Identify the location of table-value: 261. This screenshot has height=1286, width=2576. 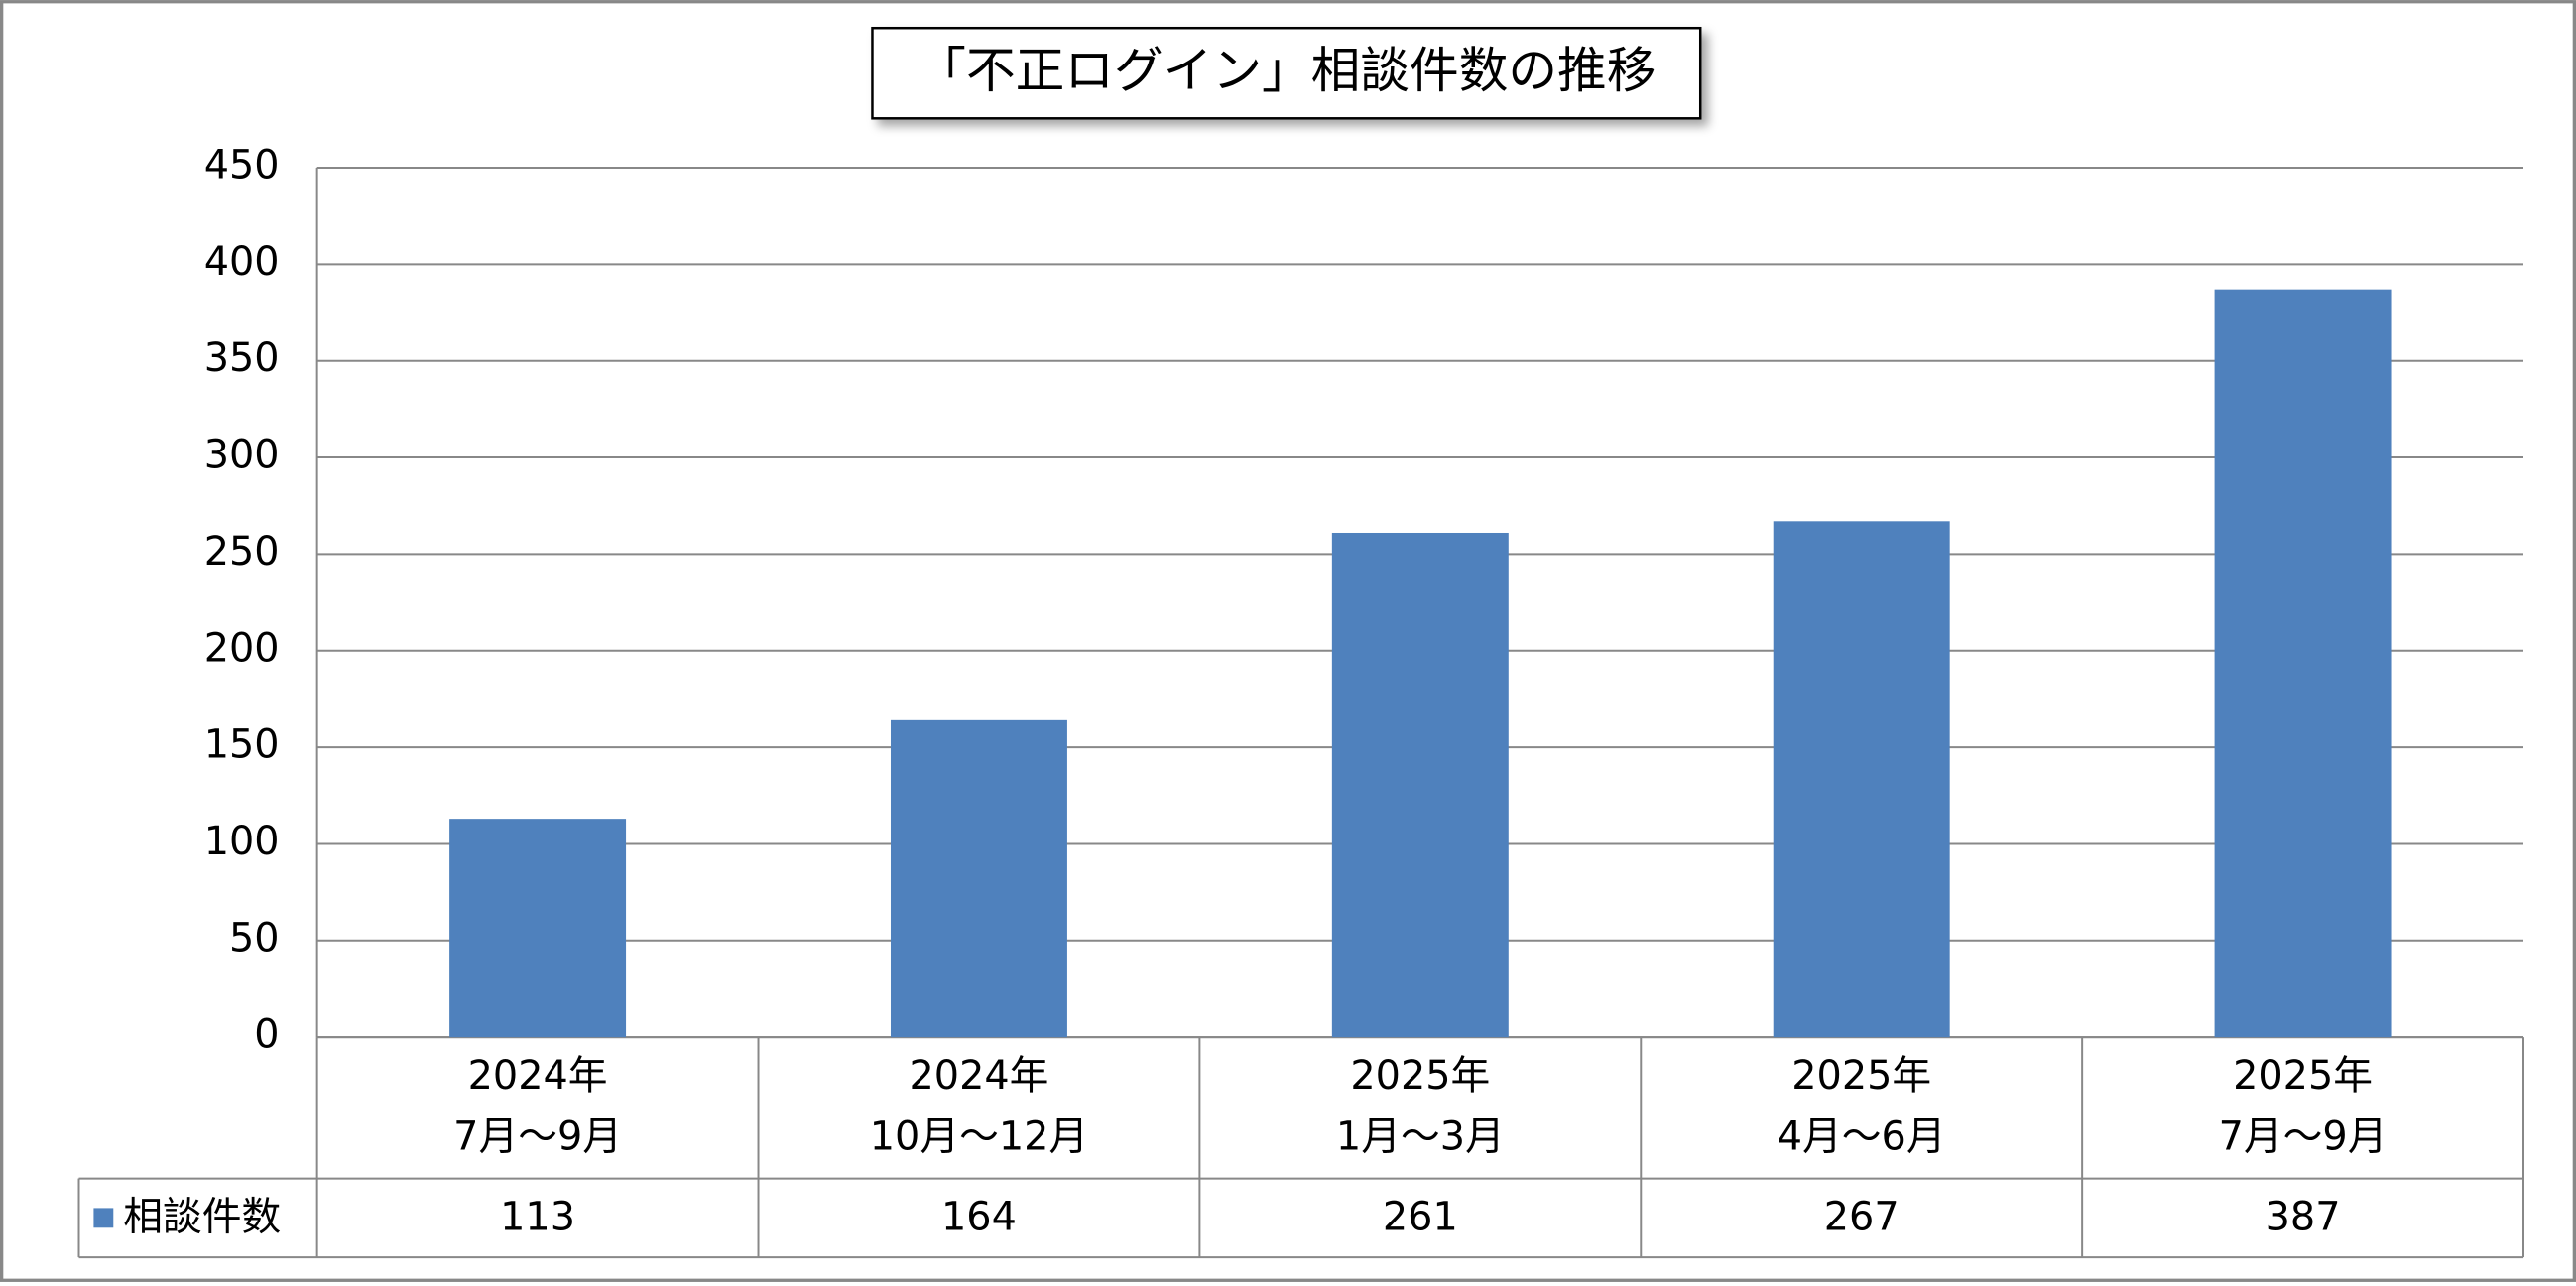
(1420, 1217).